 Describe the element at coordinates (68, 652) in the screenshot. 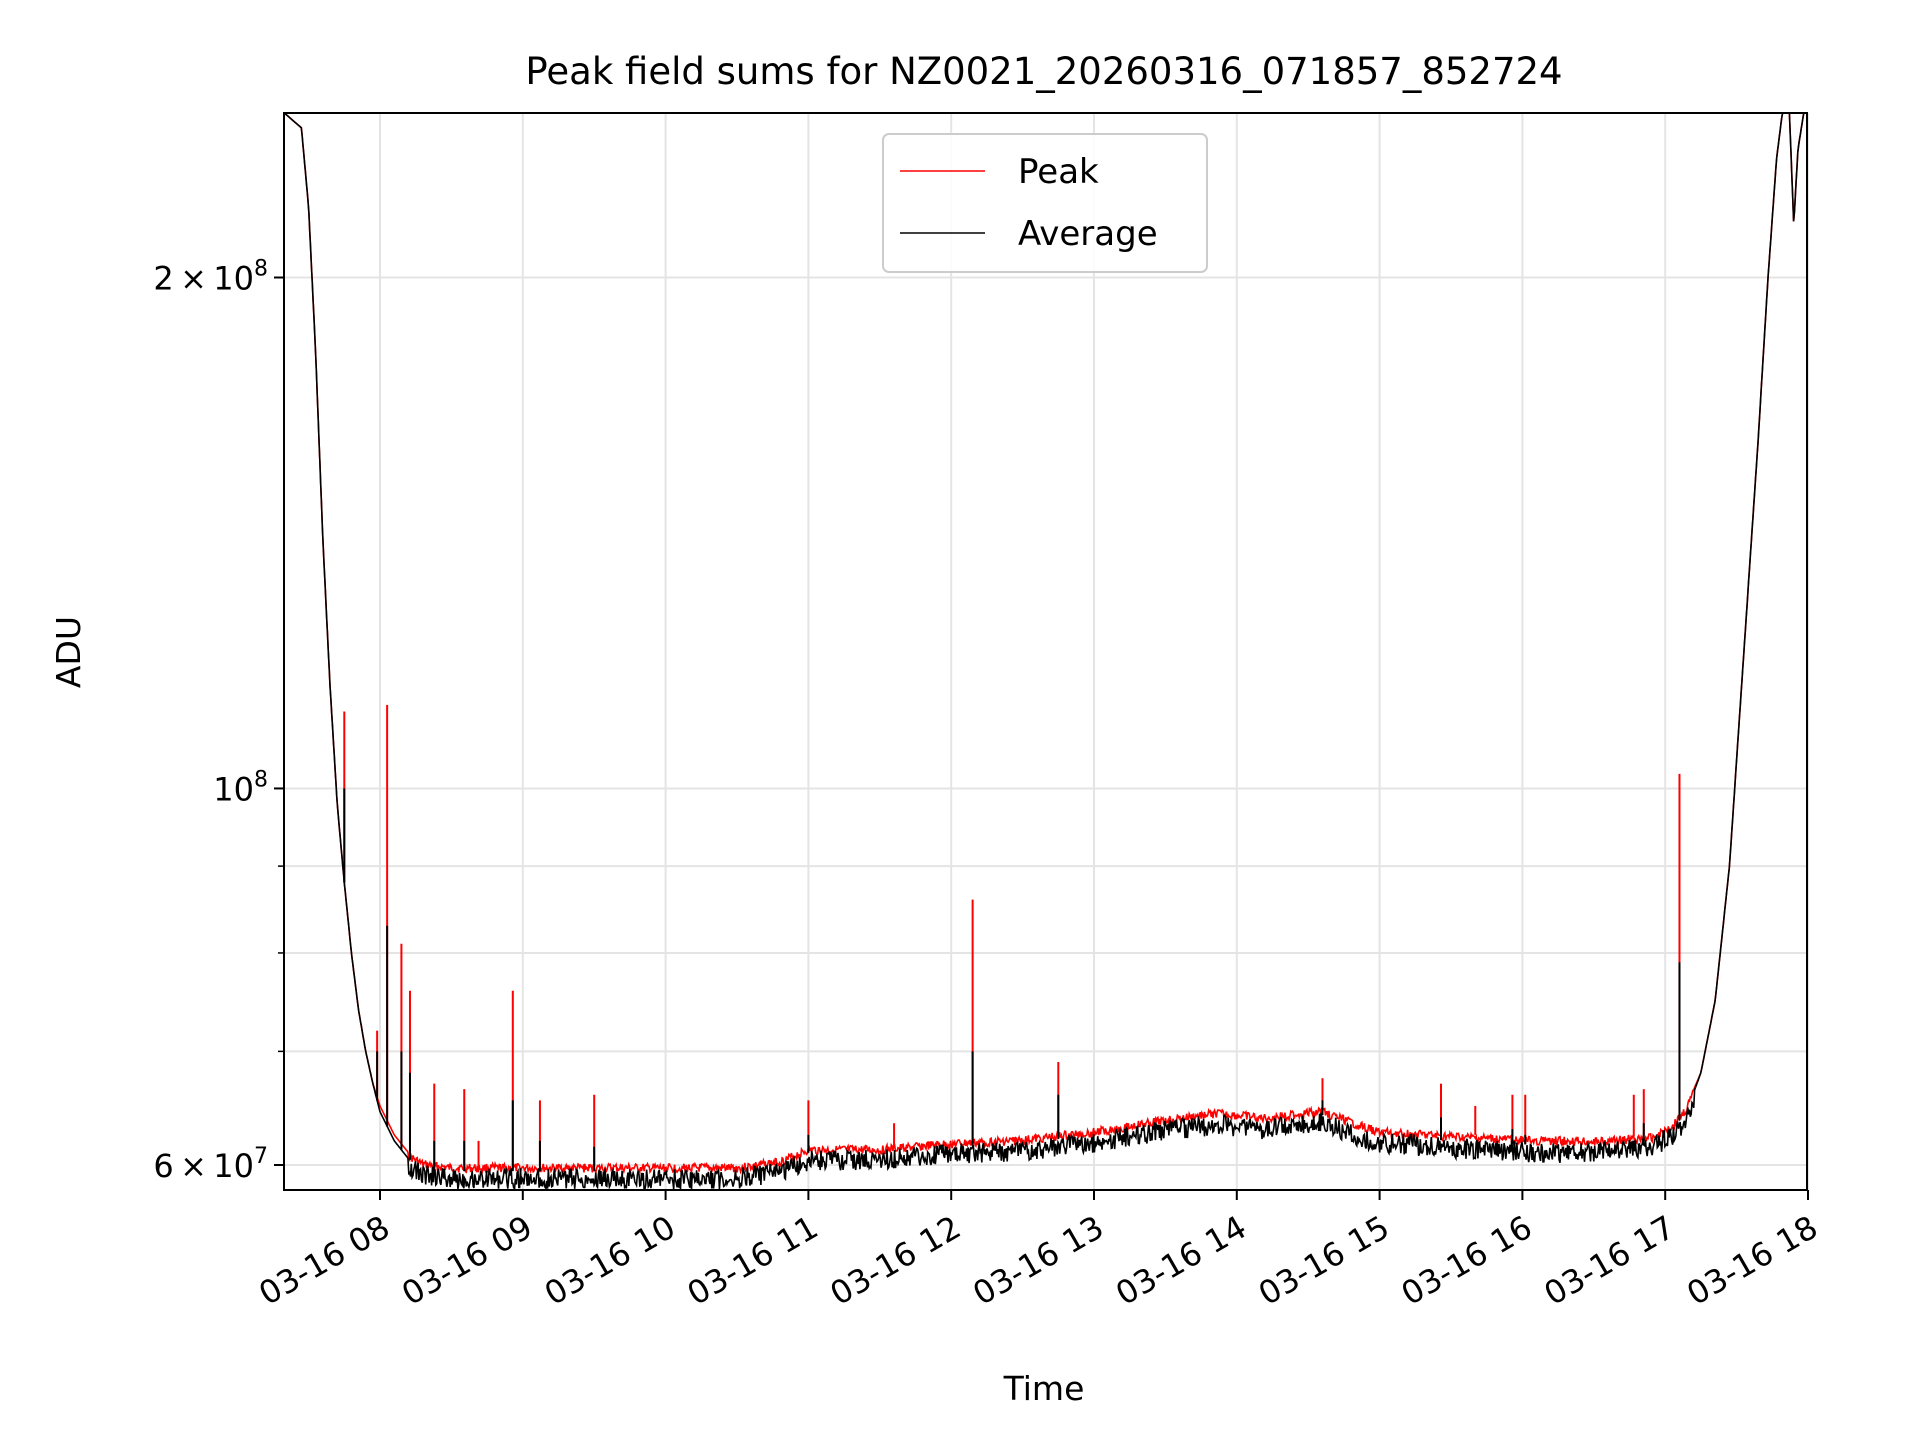

I see `y-axis-label: ADU` at that location.